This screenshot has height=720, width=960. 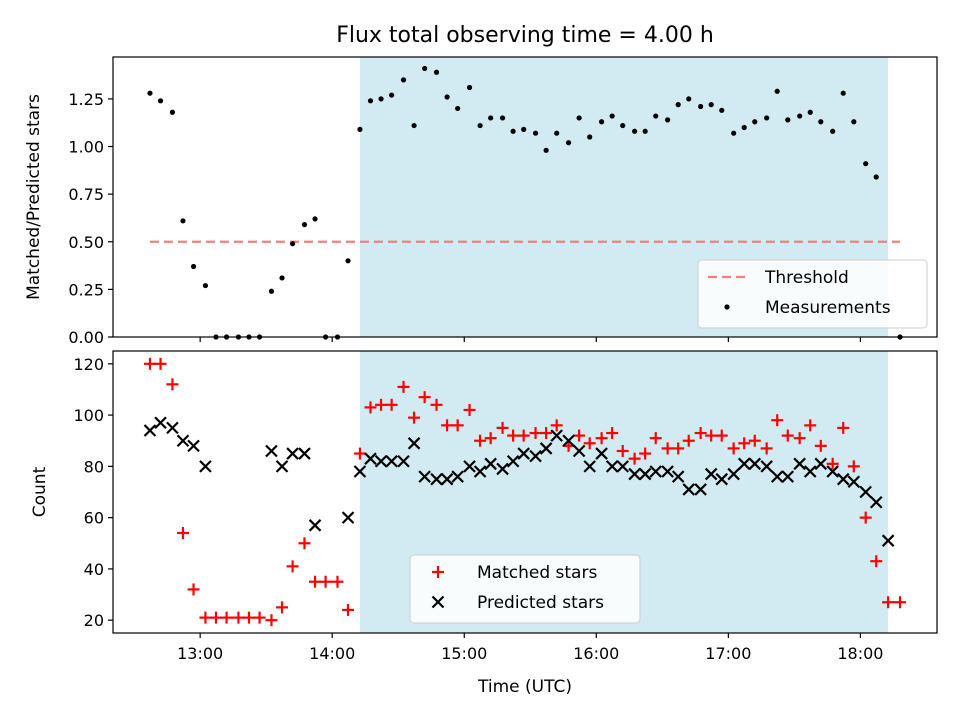 I want to click on top-y-axis-label: Matched/Predicted stars, so click(x=34, y=197).